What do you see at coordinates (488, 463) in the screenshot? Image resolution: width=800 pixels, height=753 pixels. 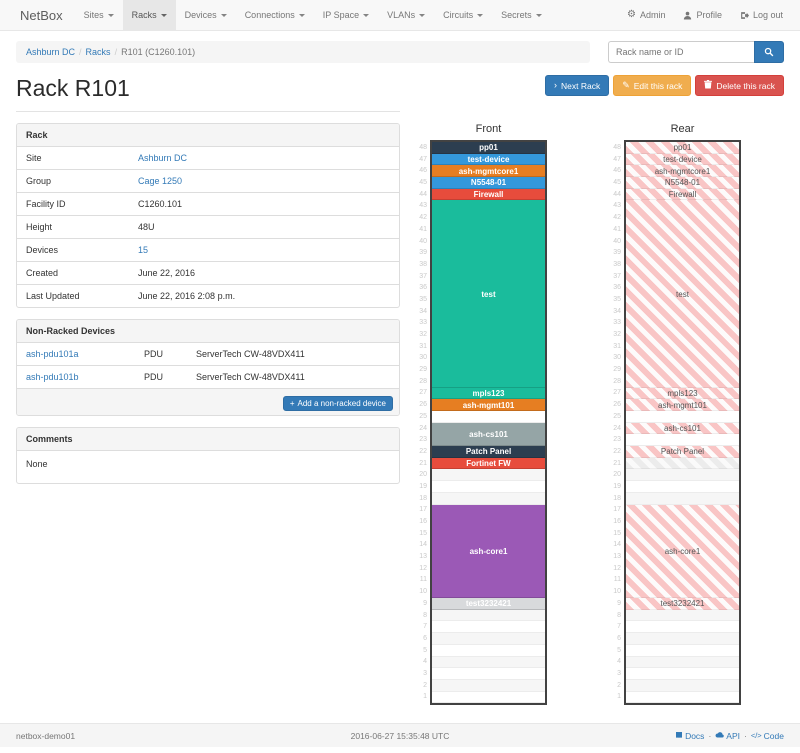 I see `rack-device-Fortinet FW: Fortinet FW` at bounding box center [488, 463].